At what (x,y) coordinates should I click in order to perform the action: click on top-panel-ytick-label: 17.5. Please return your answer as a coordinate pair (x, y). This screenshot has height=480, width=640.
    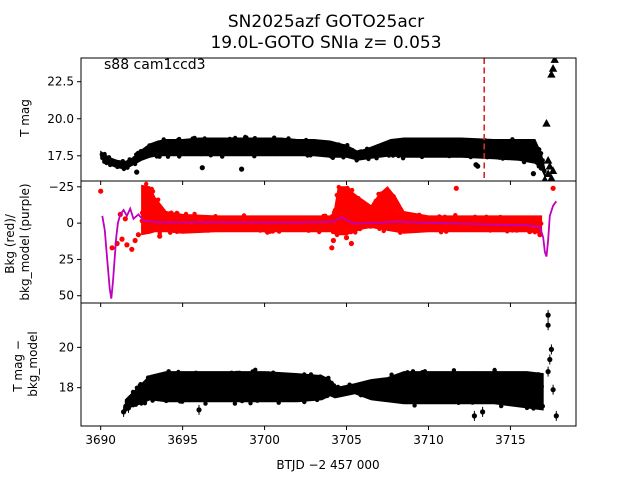
    Looking at the image, I should click on (60, 156).